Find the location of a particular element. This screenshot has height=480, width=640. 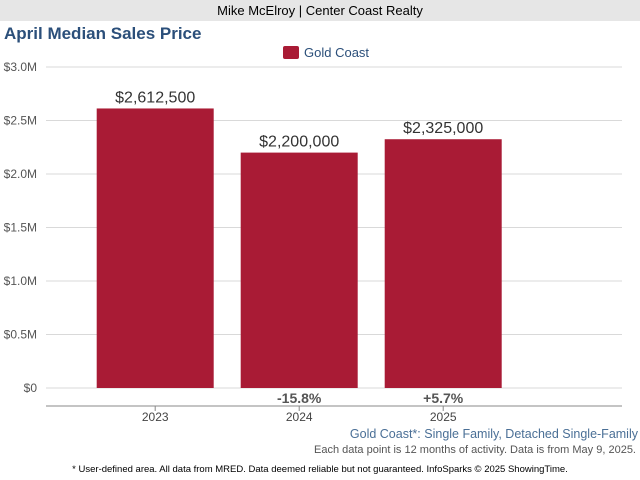

y-tick-label: $2.5M is located at coordinates (20, 121).